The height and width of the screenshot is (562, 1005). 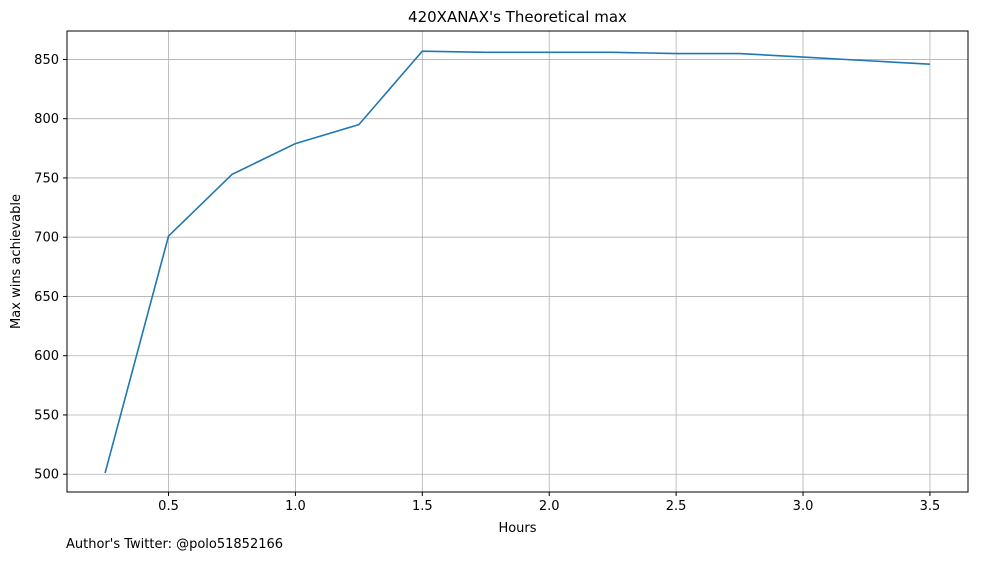 I want to click on y-tick-label: 850, so click(x=46, y=60).